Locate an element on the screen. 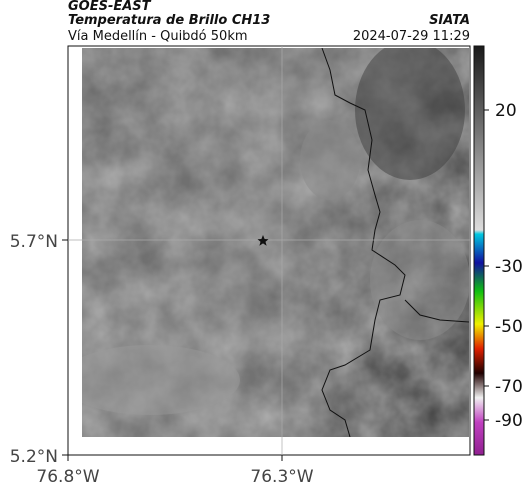 Image resolution: width=526 pixels, height=495 pixels. colorbar-tick-label: -50 is located at coordinates (509, 327).